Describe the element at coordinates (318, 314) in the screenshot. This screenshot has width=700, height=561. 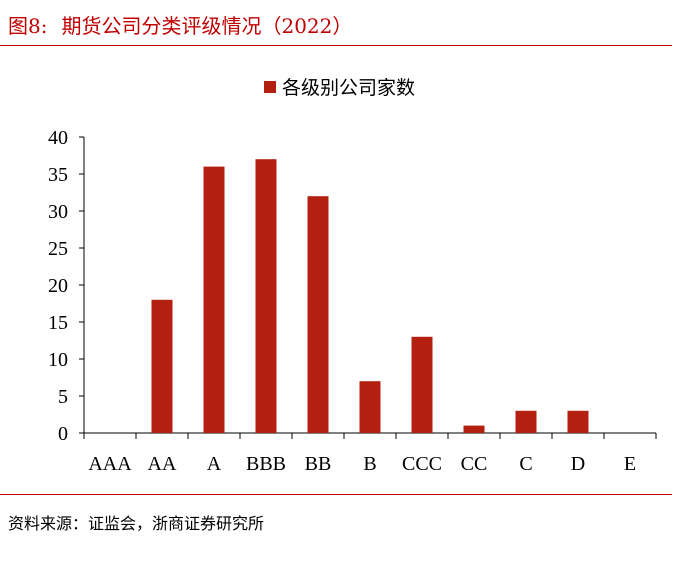
I see `bar-bb` at that location.